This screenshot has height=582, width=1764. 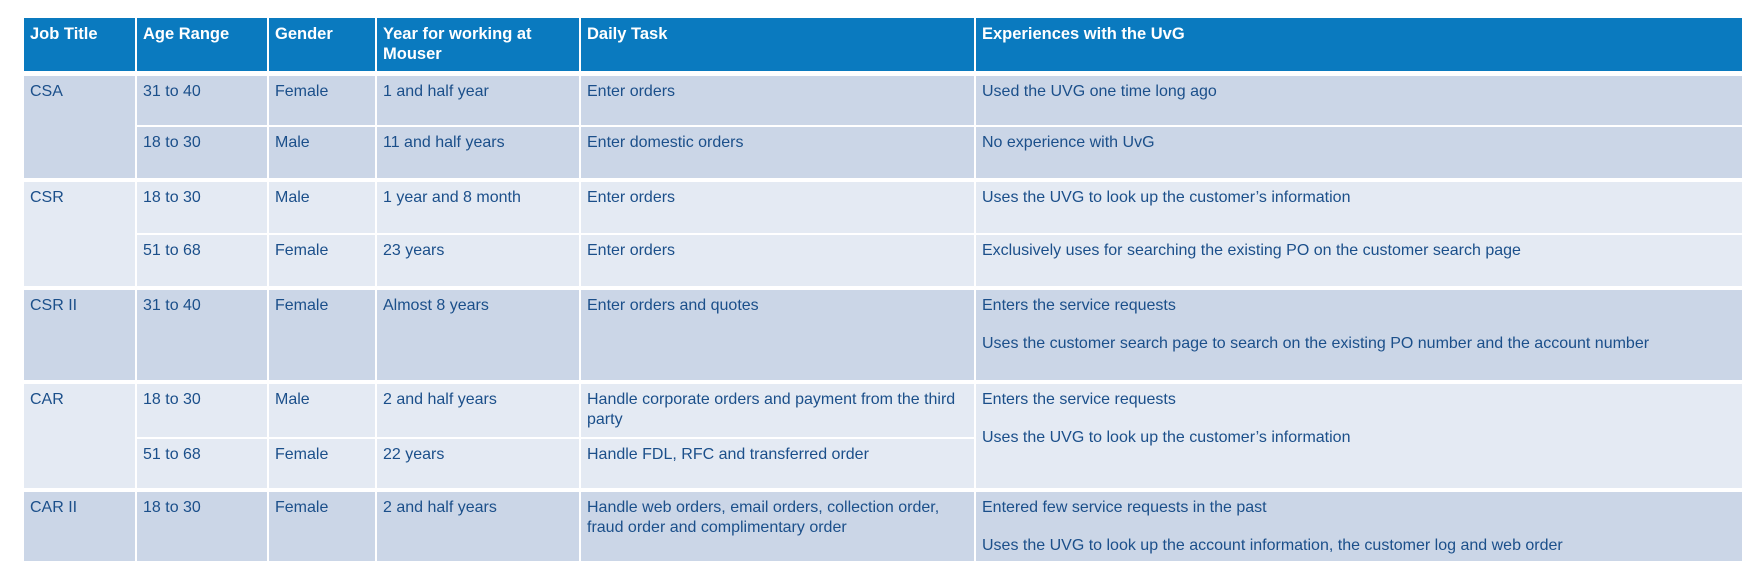 I want to click on header-daily-task: Daily Task, so click(x=777, y=46).